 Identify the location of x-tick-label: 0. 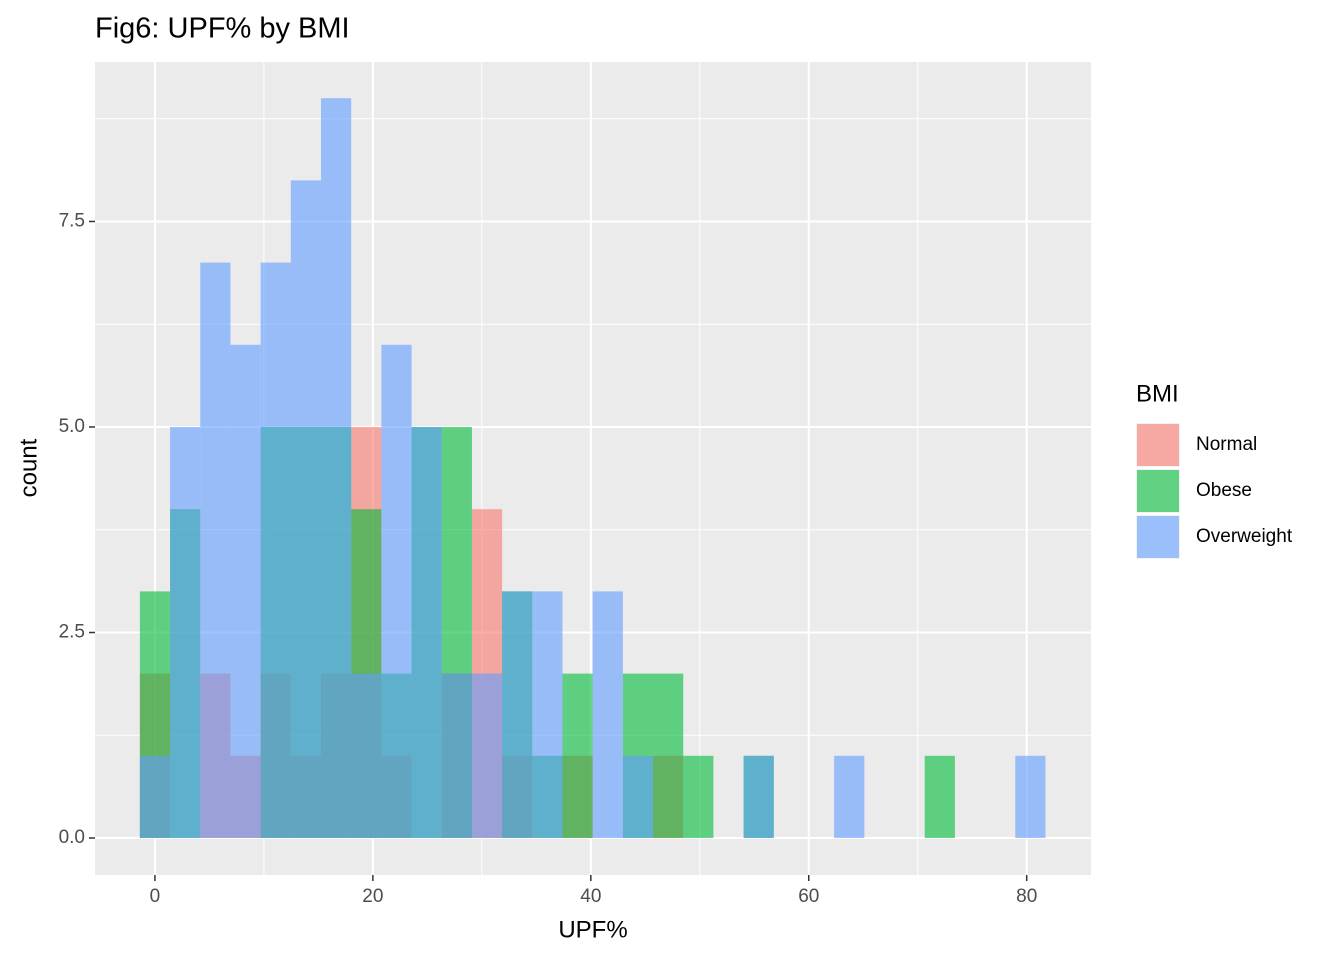
(155, 896).